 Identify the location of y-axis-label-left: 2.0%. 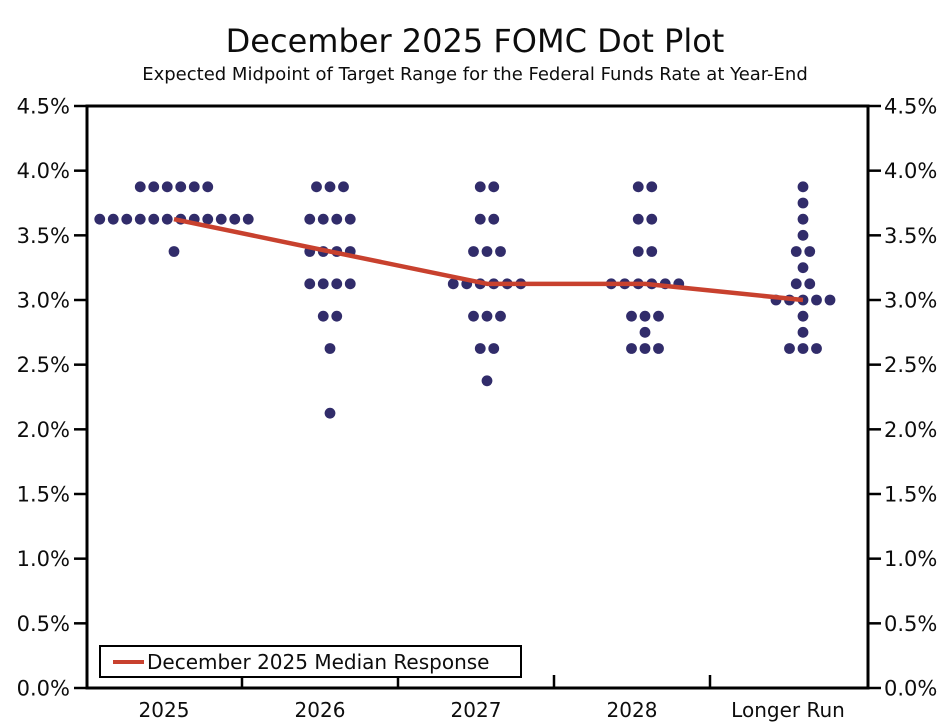
(43, 430).